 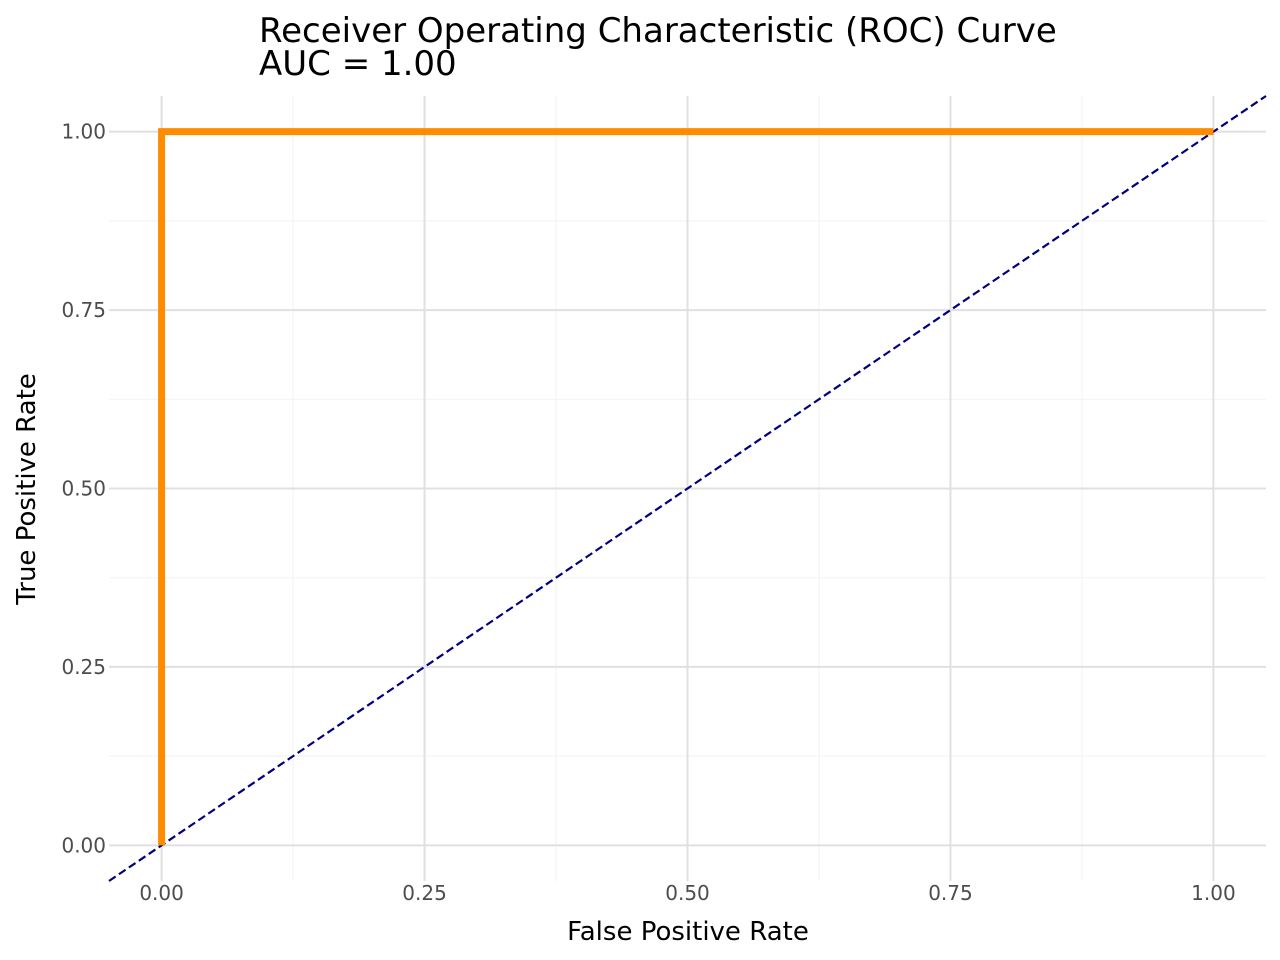 I want to click on x-axis-title: False Positive Rate, so click(x=688, y=932).